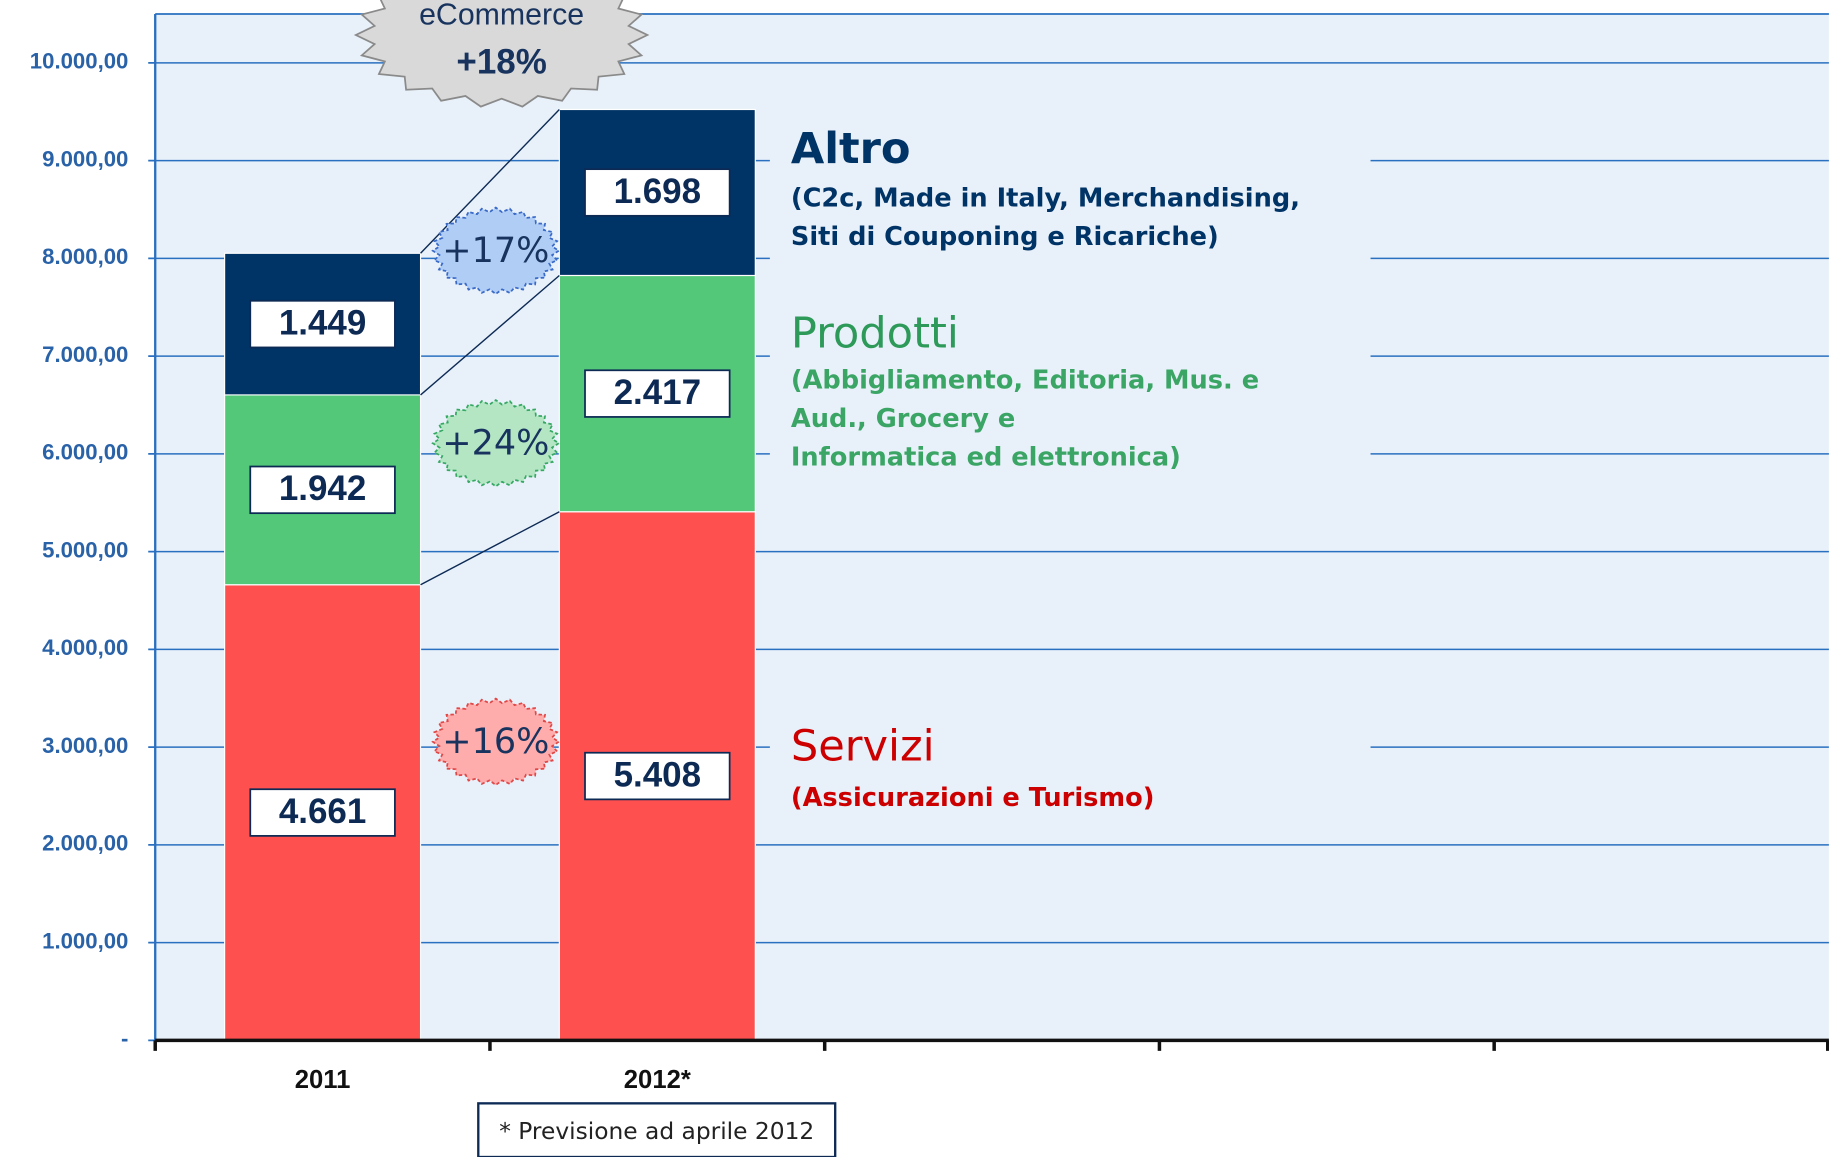 Image resolution: width=1829 pixels, height=1157 pixels. What do you see at coordinates (85, 745) in the screenshot?
I see `y-tick-label: 3.000,00` at bounding box center [85, 745].